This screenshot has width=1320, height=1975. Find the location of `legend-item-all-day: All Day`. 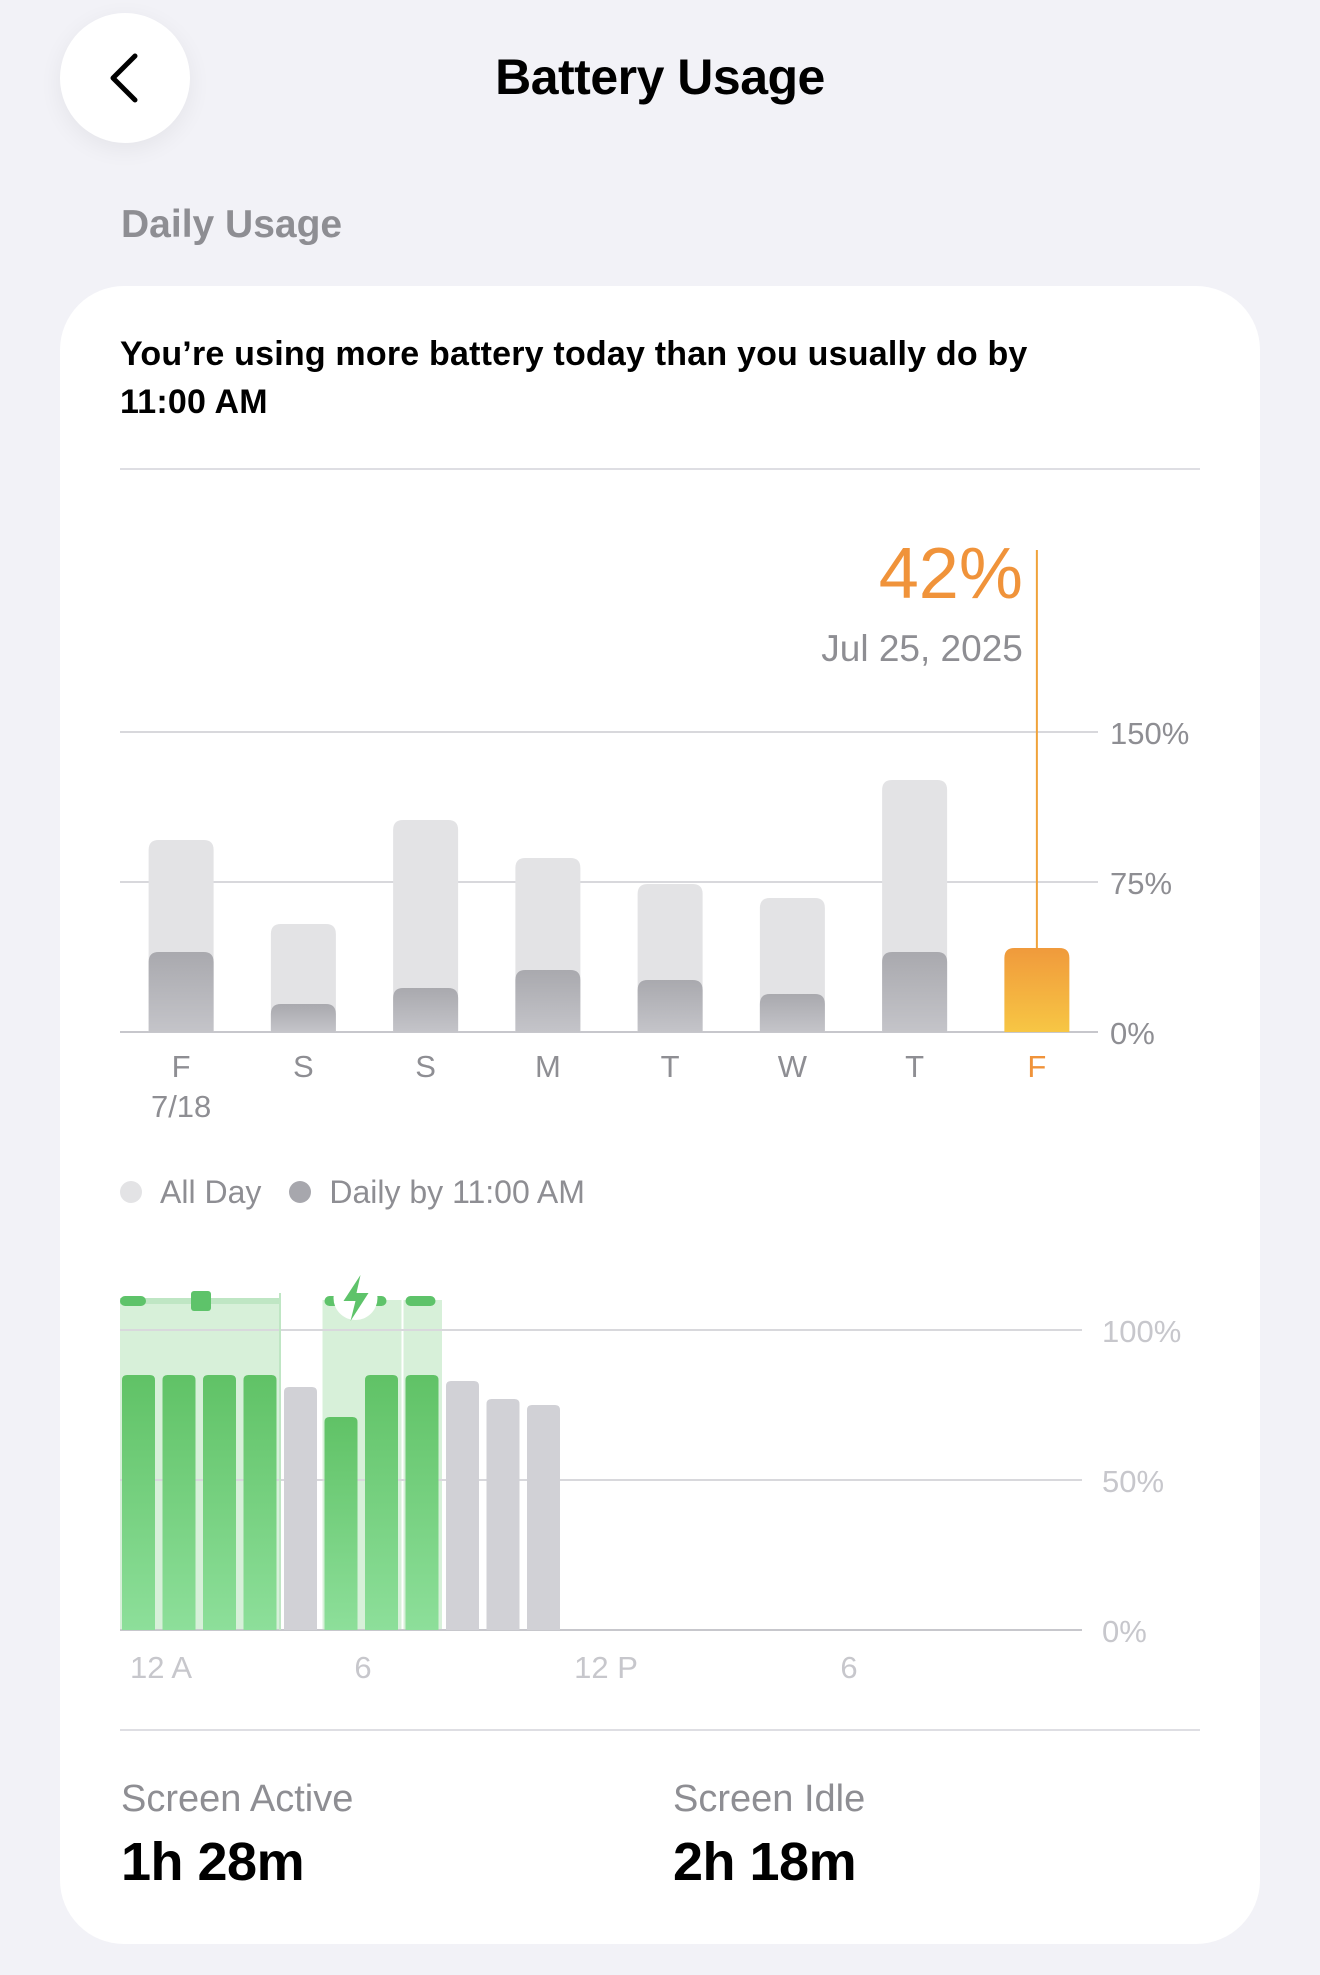

legend-item-all-day: All Day is located at coordinates (190, 1192).